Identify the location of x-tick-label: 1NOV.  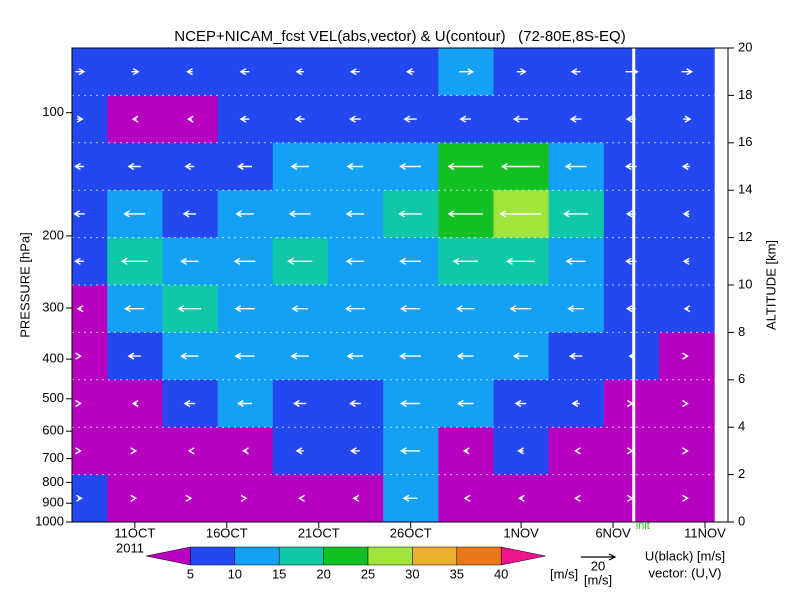
(521, 532).